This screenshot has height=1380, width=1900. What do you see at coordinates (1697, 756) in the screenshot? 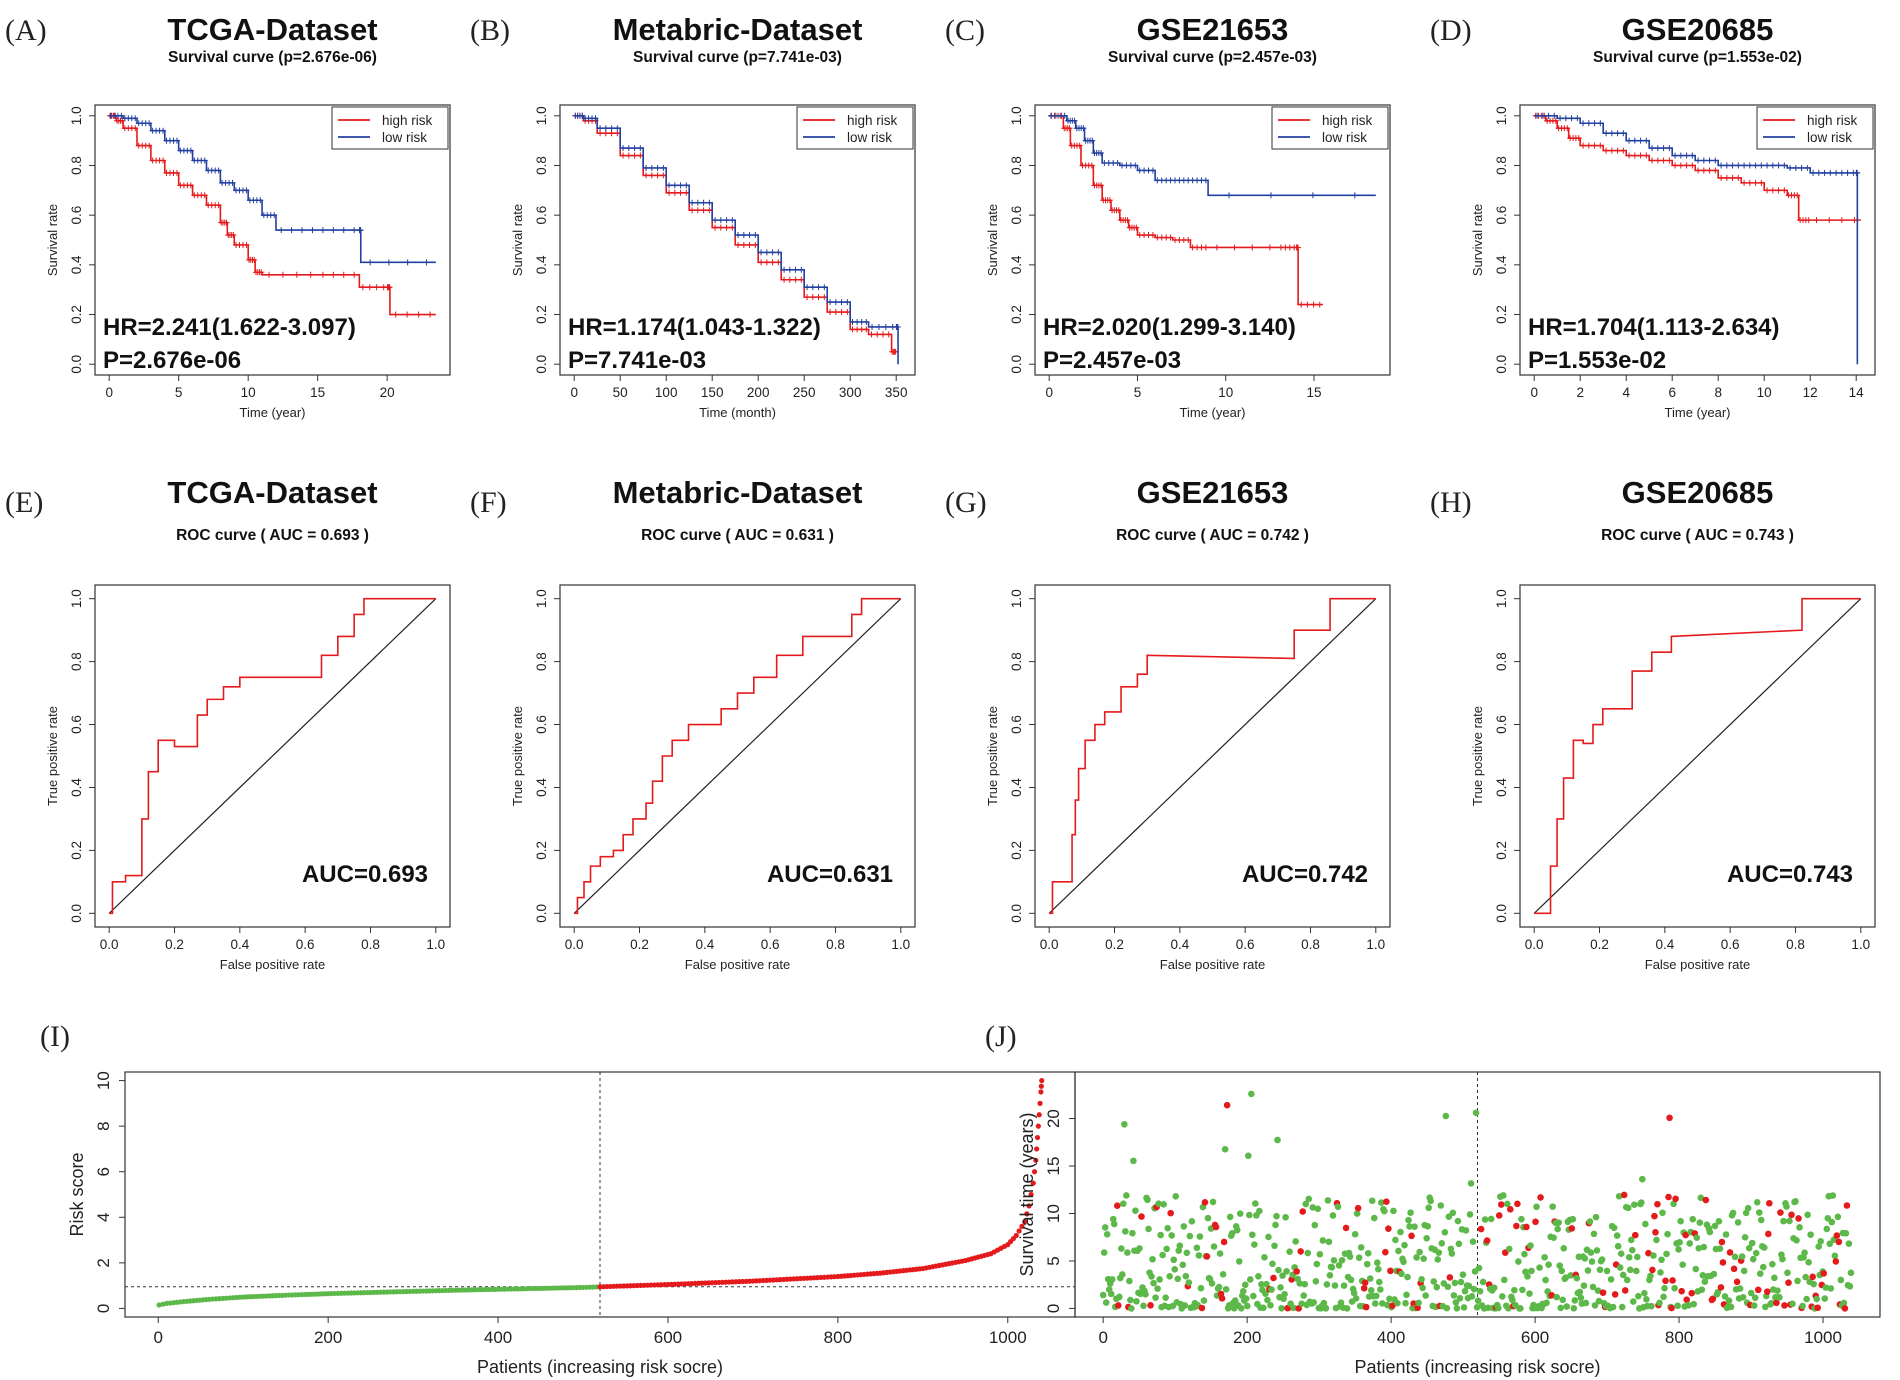
I see `diagonal-reference` at bounding box center [1697, 756].